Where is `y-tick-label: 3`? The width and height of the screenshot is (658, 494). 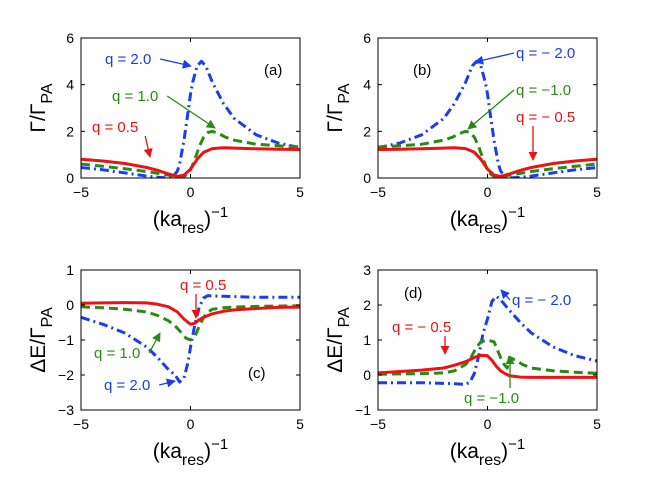 y-tick-label: 3 is located at coordinates (367, 270).